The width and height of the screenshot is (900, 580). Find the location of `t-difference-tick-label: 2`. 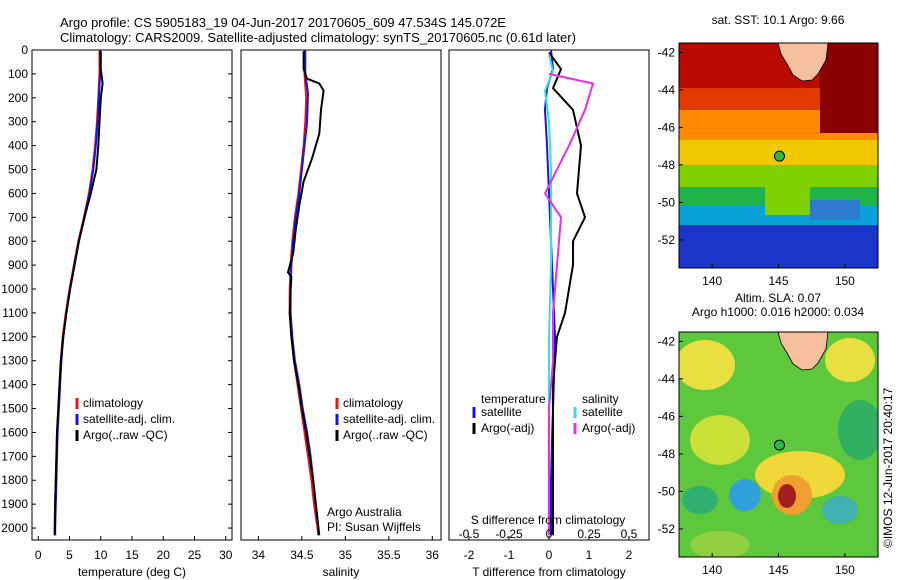

t-difference-tick-label: 2 is located at coordinates (629, 555).